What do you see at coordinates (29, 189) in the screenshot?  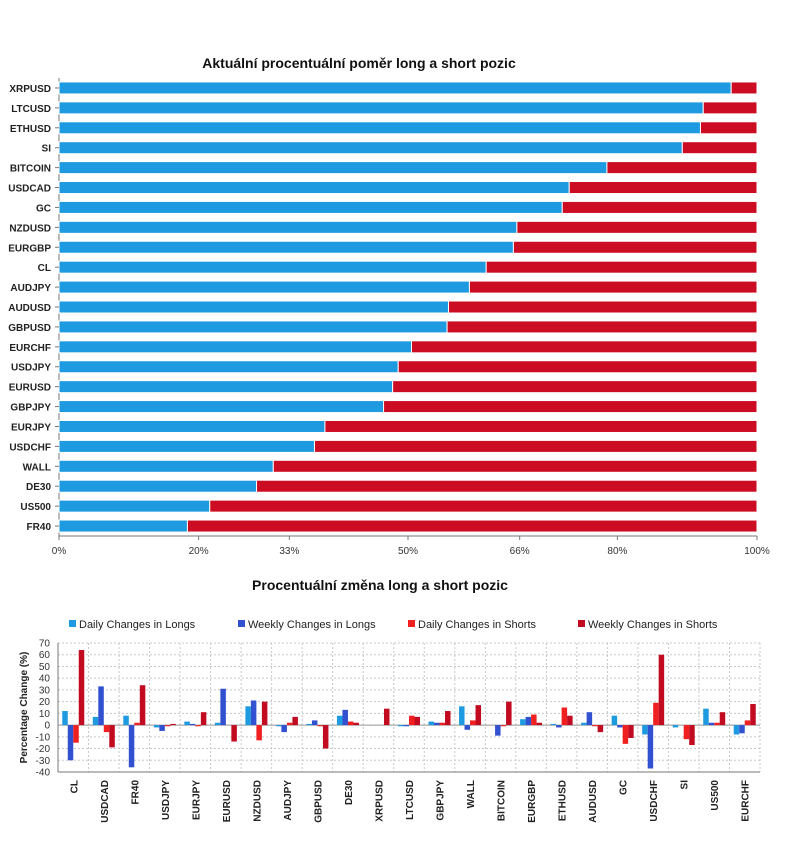 I see `y-tick-label-usdcad: USDCAD` at bounding box center [29, 189].